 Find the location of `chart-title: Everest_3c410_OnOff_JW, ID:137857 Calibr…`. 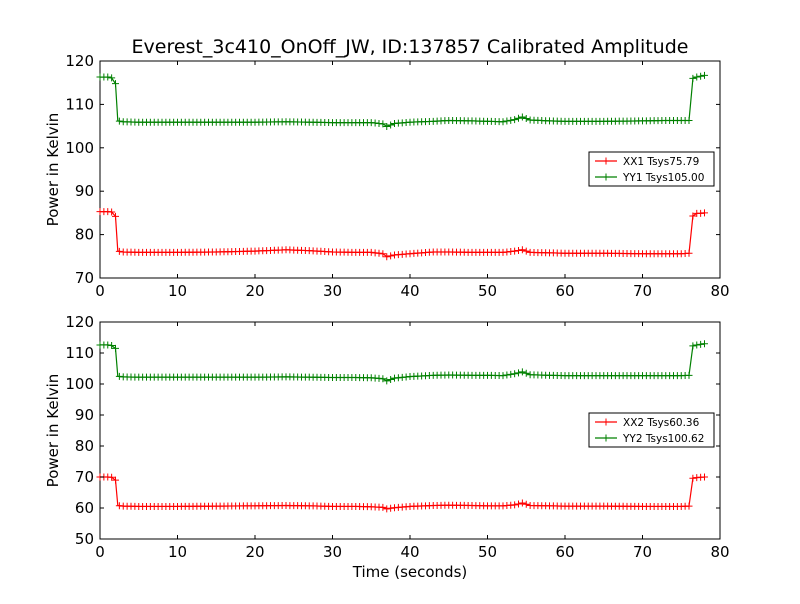

chart-title: Everest_3c410_OnOff_JW, ID:137857 Calibr… is located at coordinates (410, 47).